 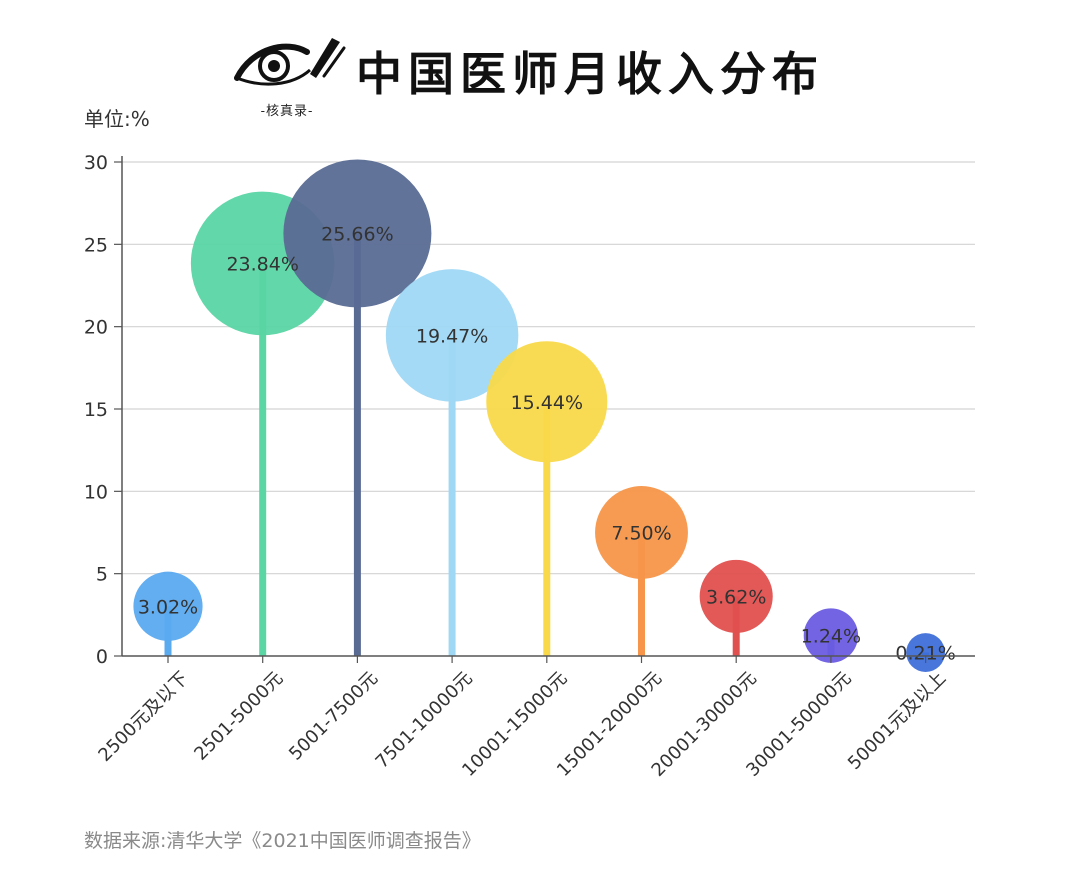 What do you see at coordinates (798, 724) in the screenshot?
I see `x-tick-label: 30001-50000元` at bounding box center [798, 724].